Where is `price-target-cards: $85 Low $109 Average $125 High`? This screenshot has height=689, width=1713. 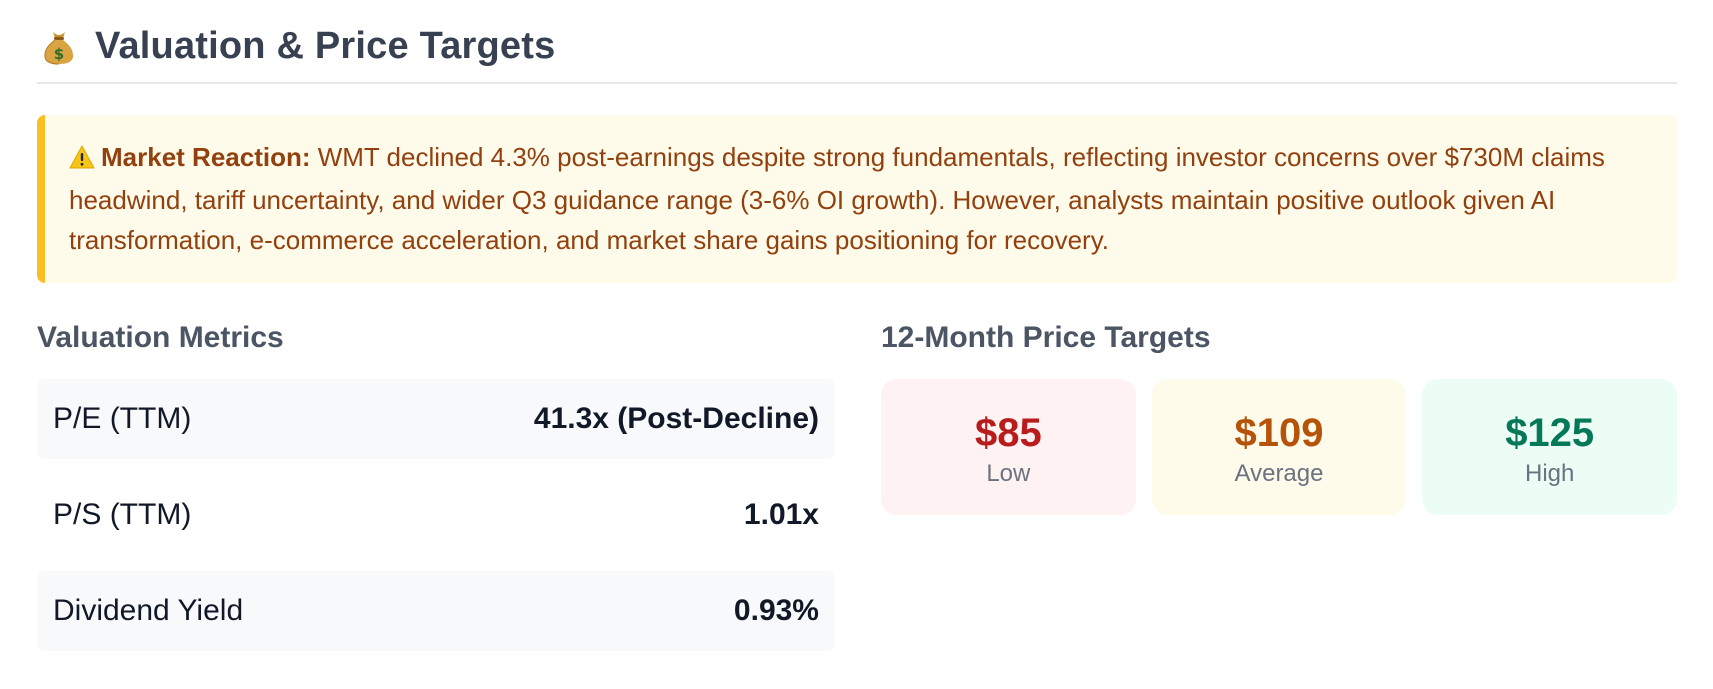 price-target-cards: $85 Low $109 Average $125 High is located at coordinates (1279, 447).